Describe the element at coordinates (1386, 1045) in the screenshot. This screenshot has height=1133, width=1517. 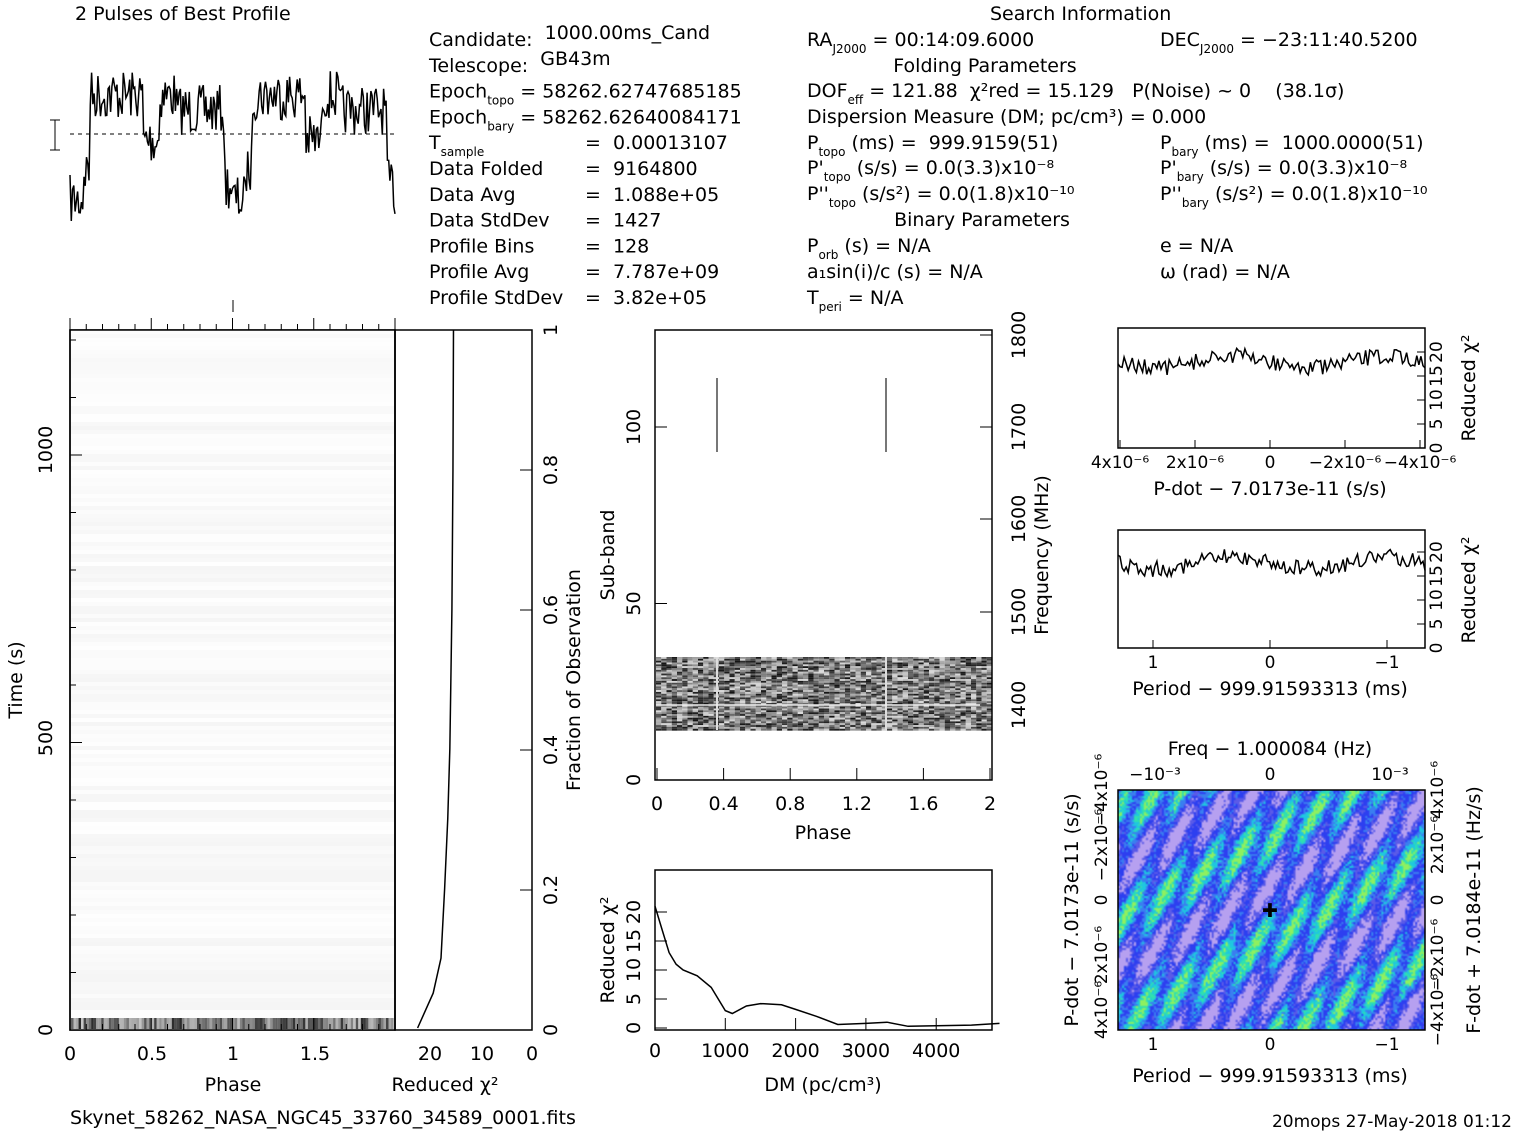
I see `pp-xtick: −1` at that location.